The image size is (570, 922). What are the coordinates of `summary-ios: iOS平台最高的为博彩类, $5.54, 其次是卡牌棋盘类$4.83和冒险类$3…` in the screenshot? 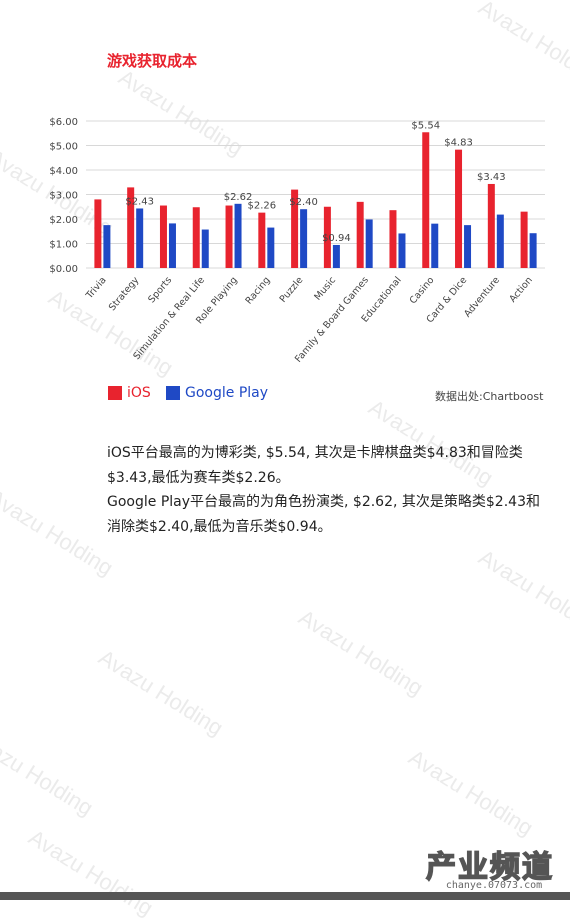 It's located at (315, 465).